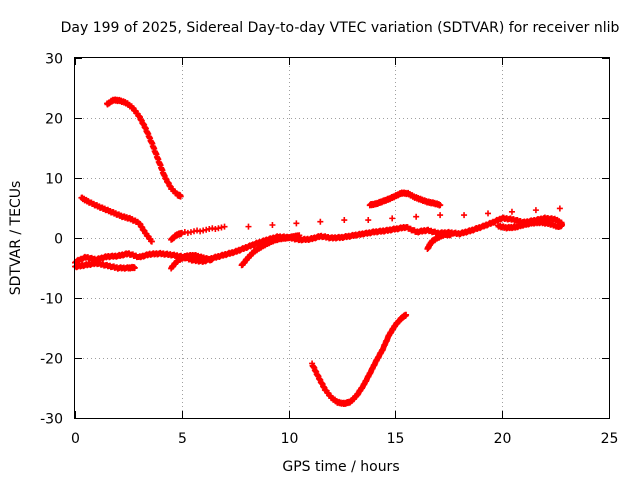  What do you see at coordinates (396, 439) in the screenshot?
I see `x-tick-label: 15` at bounding box center [396, 439].